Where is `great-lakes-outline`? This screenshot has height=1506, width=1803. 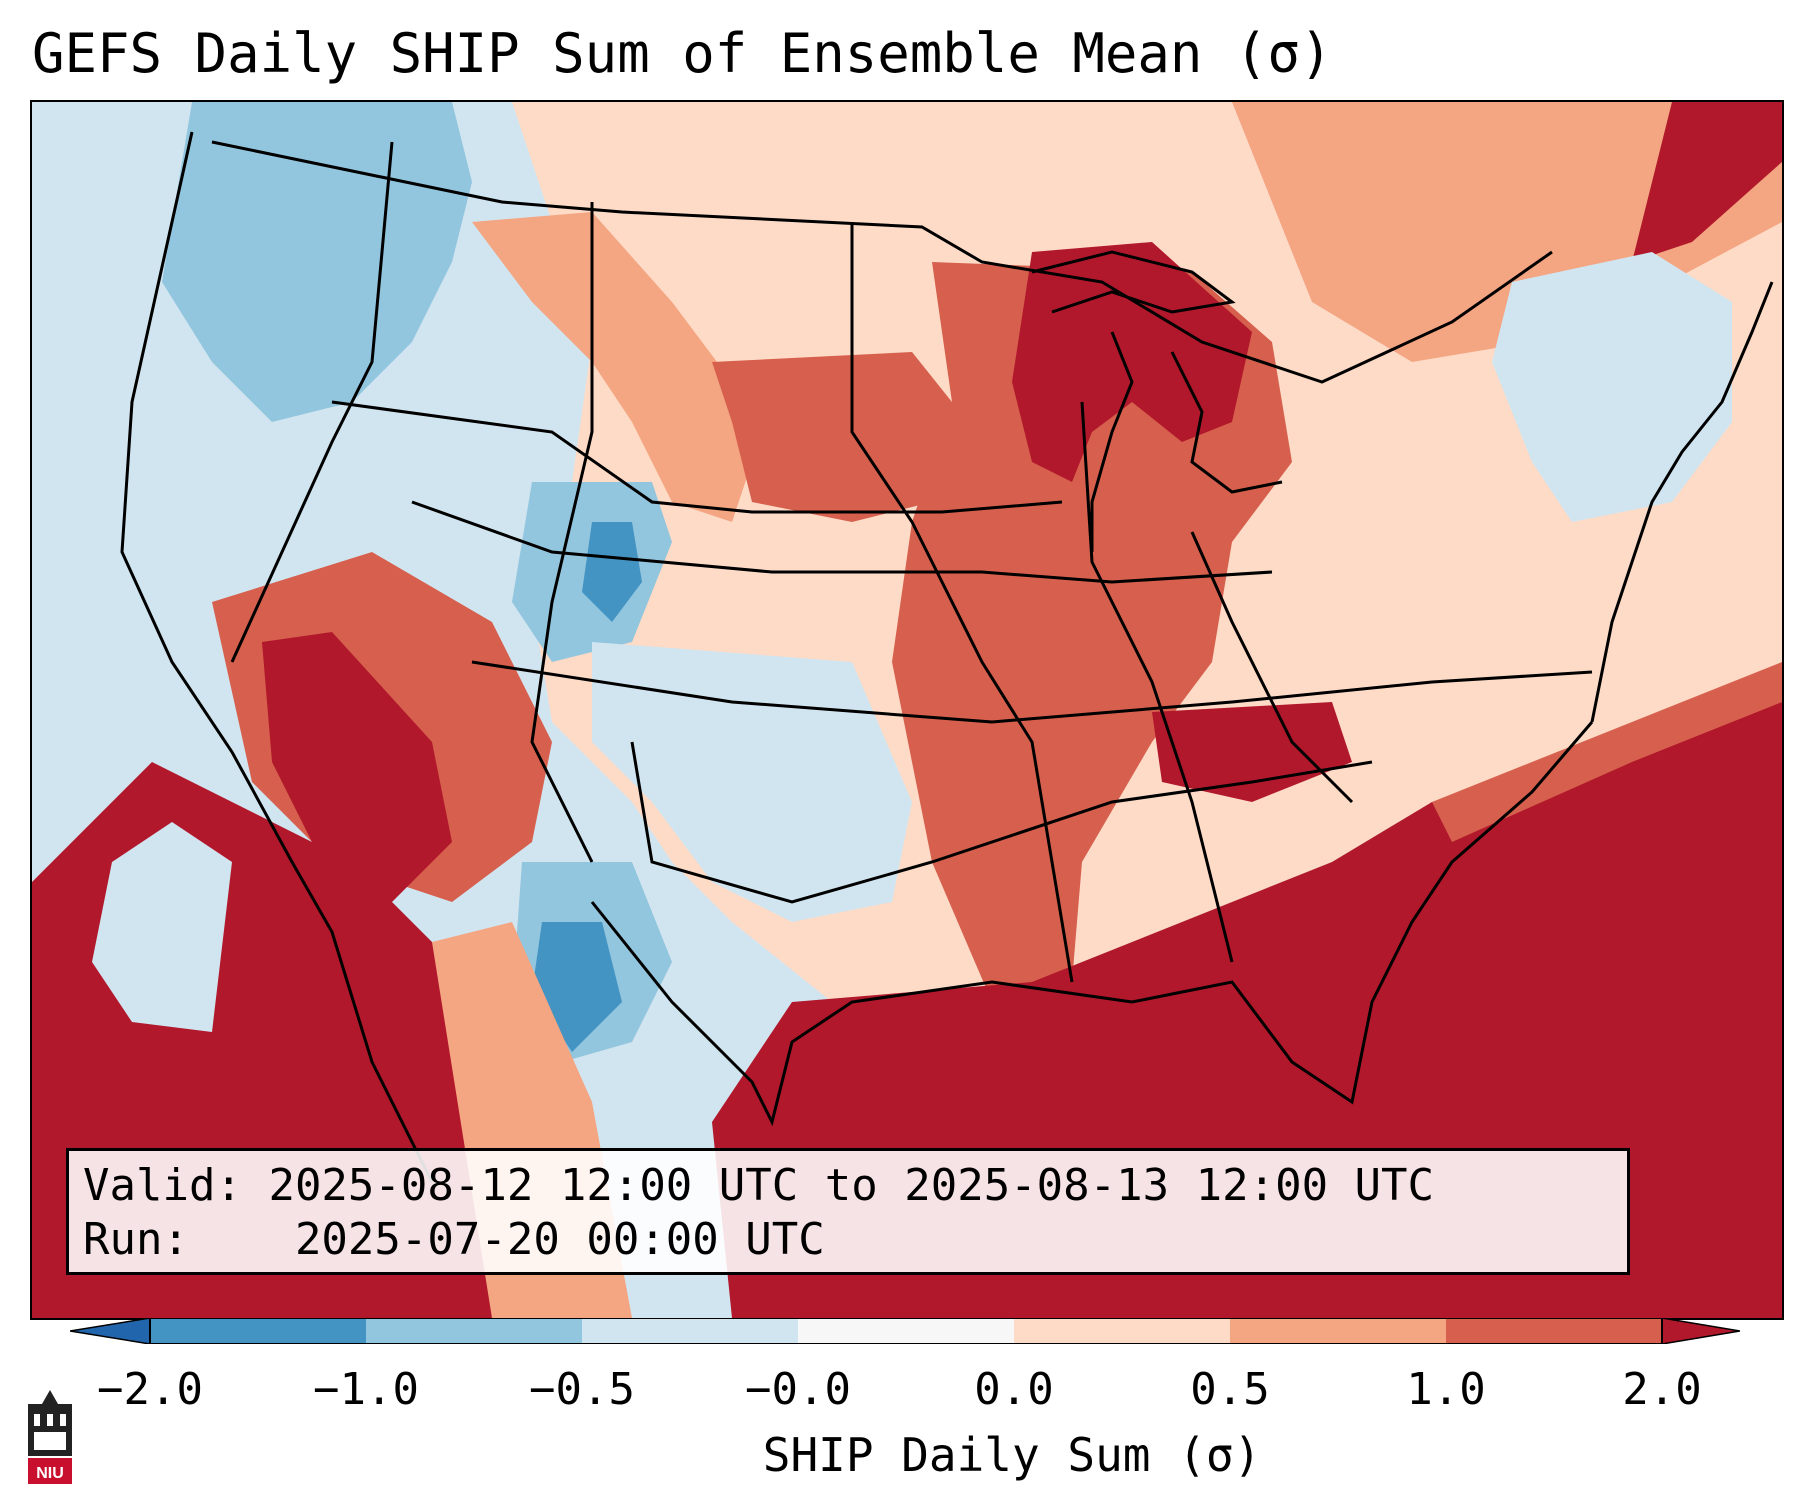 great-lakes-outline is located at coordinates (1157, 401).